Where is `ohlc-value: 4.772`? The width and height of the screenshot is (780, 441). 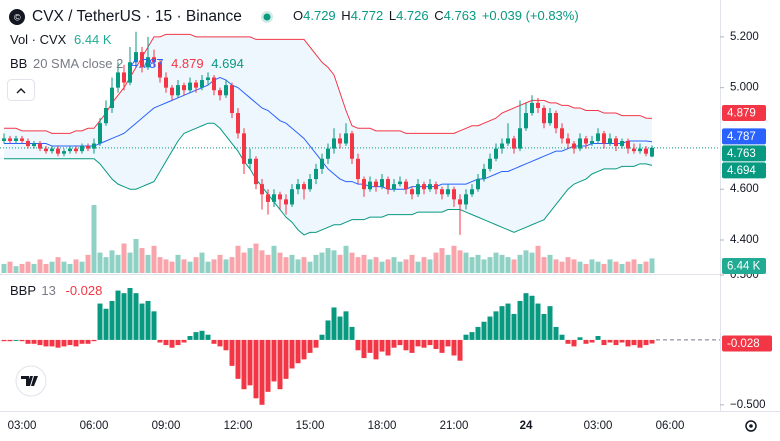
ohlc-value: 4.772 is located at coordinates (367, 15).